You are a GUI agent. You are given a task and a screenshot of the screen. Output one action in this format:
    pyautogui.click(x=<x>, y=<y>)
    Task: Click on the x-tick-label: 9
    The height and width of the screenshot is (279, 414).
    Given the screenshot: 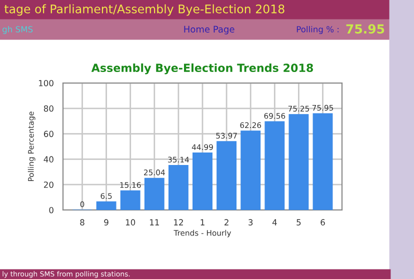 What is the action you would take?
    pyautogui.click(x=106, y=222)
    